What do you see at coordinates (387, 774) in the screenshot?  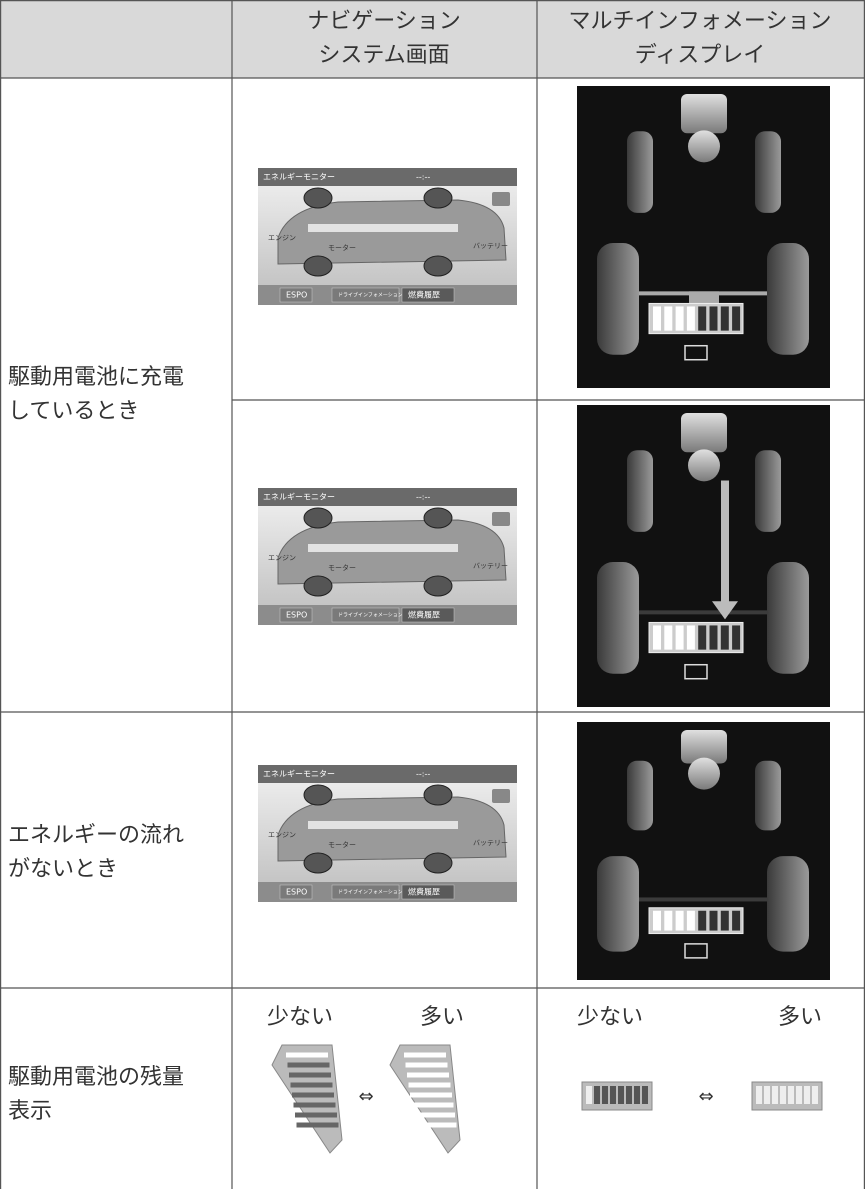 I see `title-bar` at bounding box center [387, 774].